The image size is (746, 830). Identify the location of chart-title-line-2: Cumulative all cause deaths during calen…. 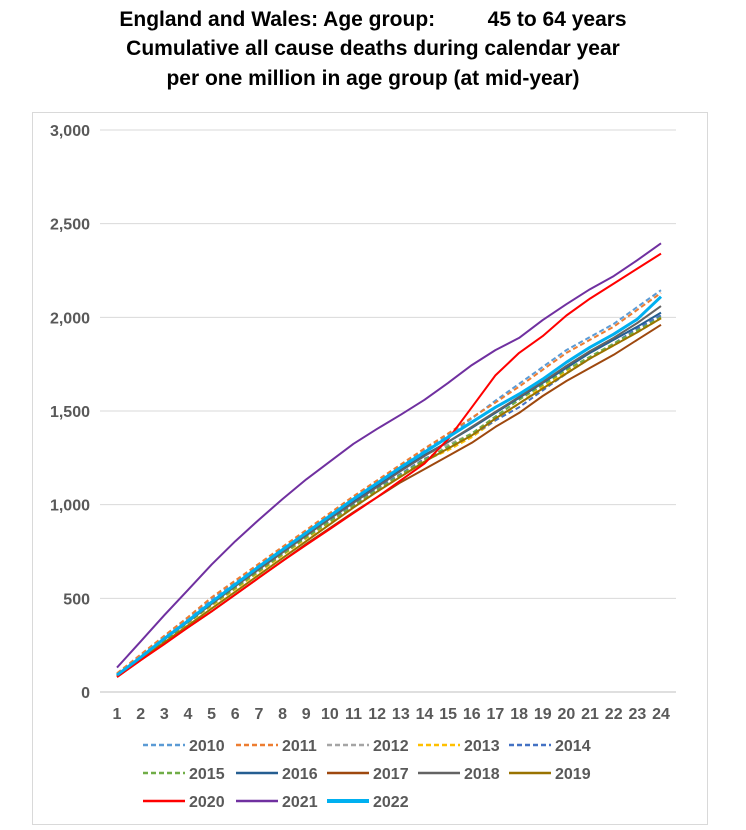
(373, 48).